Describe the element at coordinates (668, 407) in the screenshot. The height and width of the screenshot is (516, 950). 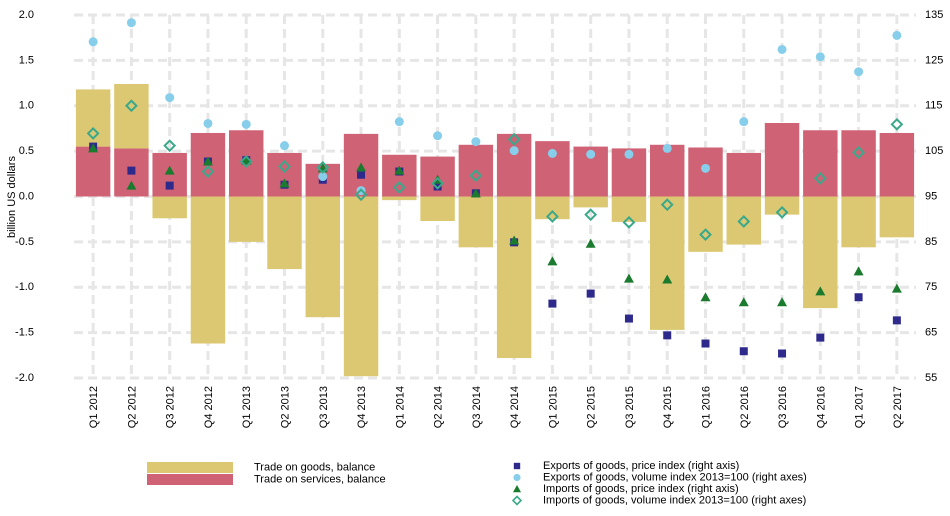
I see `x-tick-label: Q4 2015` at that location.